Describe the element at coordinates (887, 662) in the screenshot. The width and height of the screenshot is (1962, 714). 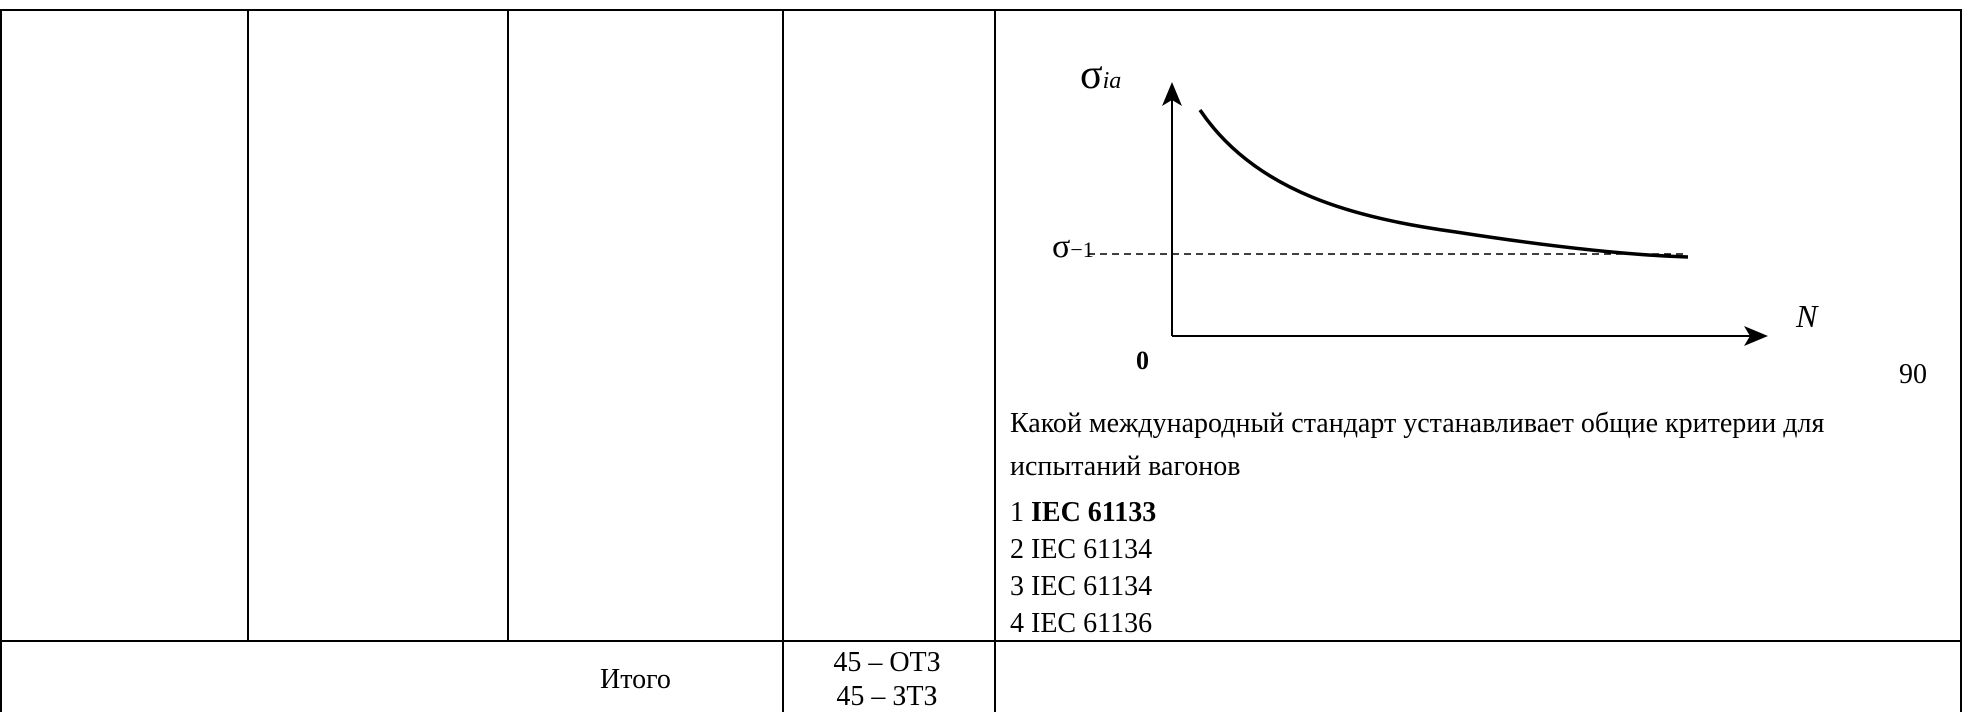
I see `total-value-open: 45 – ОТЗ` at that location.